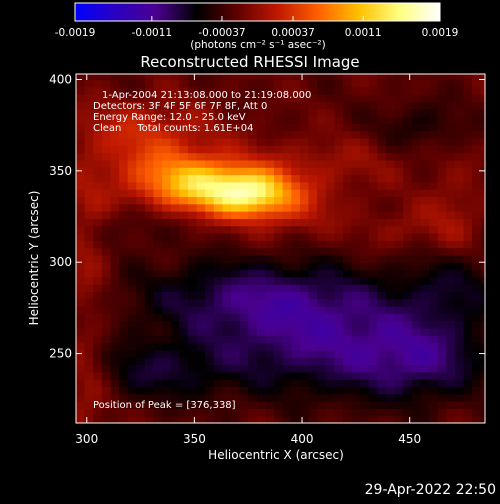 This screenshot has height=504, width=500. Describe the element at coordinates (194, 439) in the screenshot. I see `x-tick-label: 350` at that location.